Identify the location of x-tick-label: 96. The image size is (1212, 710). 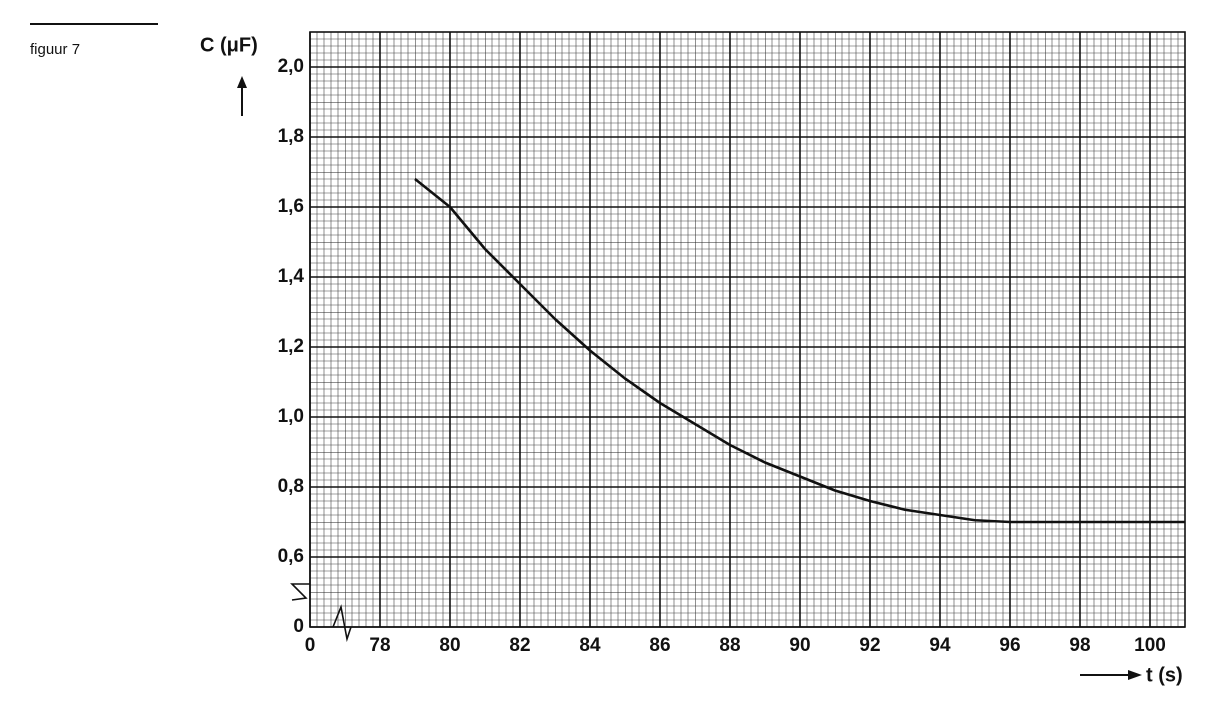
(1009, 645).